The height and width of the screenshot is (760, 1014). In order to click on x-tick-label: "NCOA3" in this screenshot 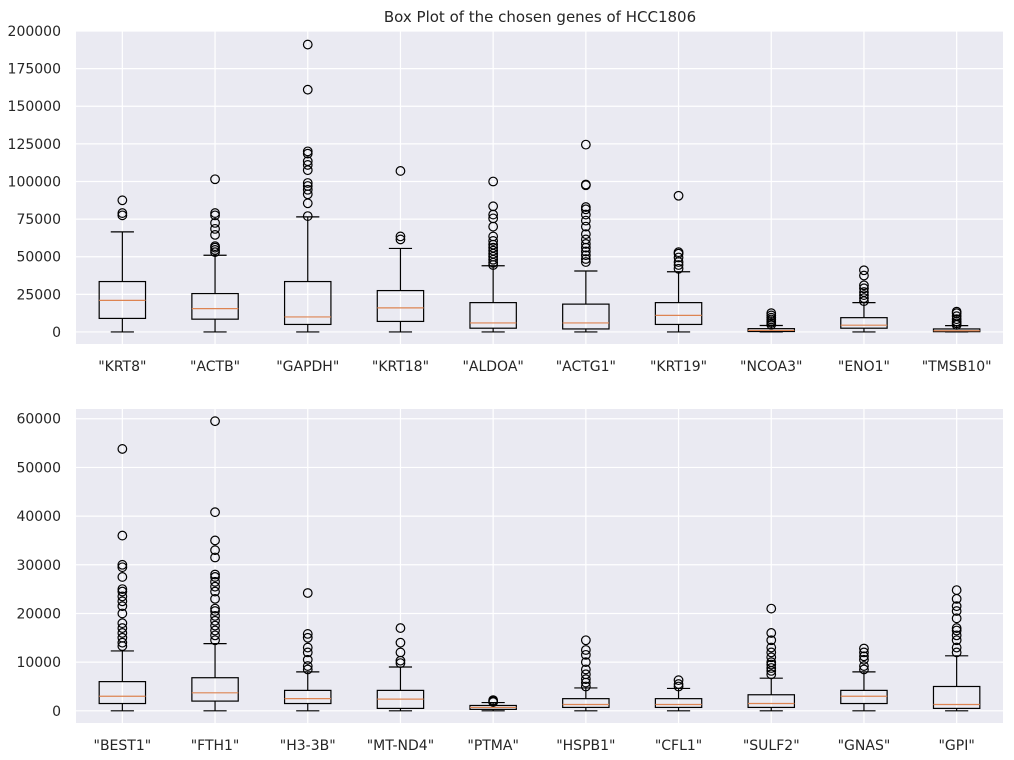, I will do `click(771, 367)`.